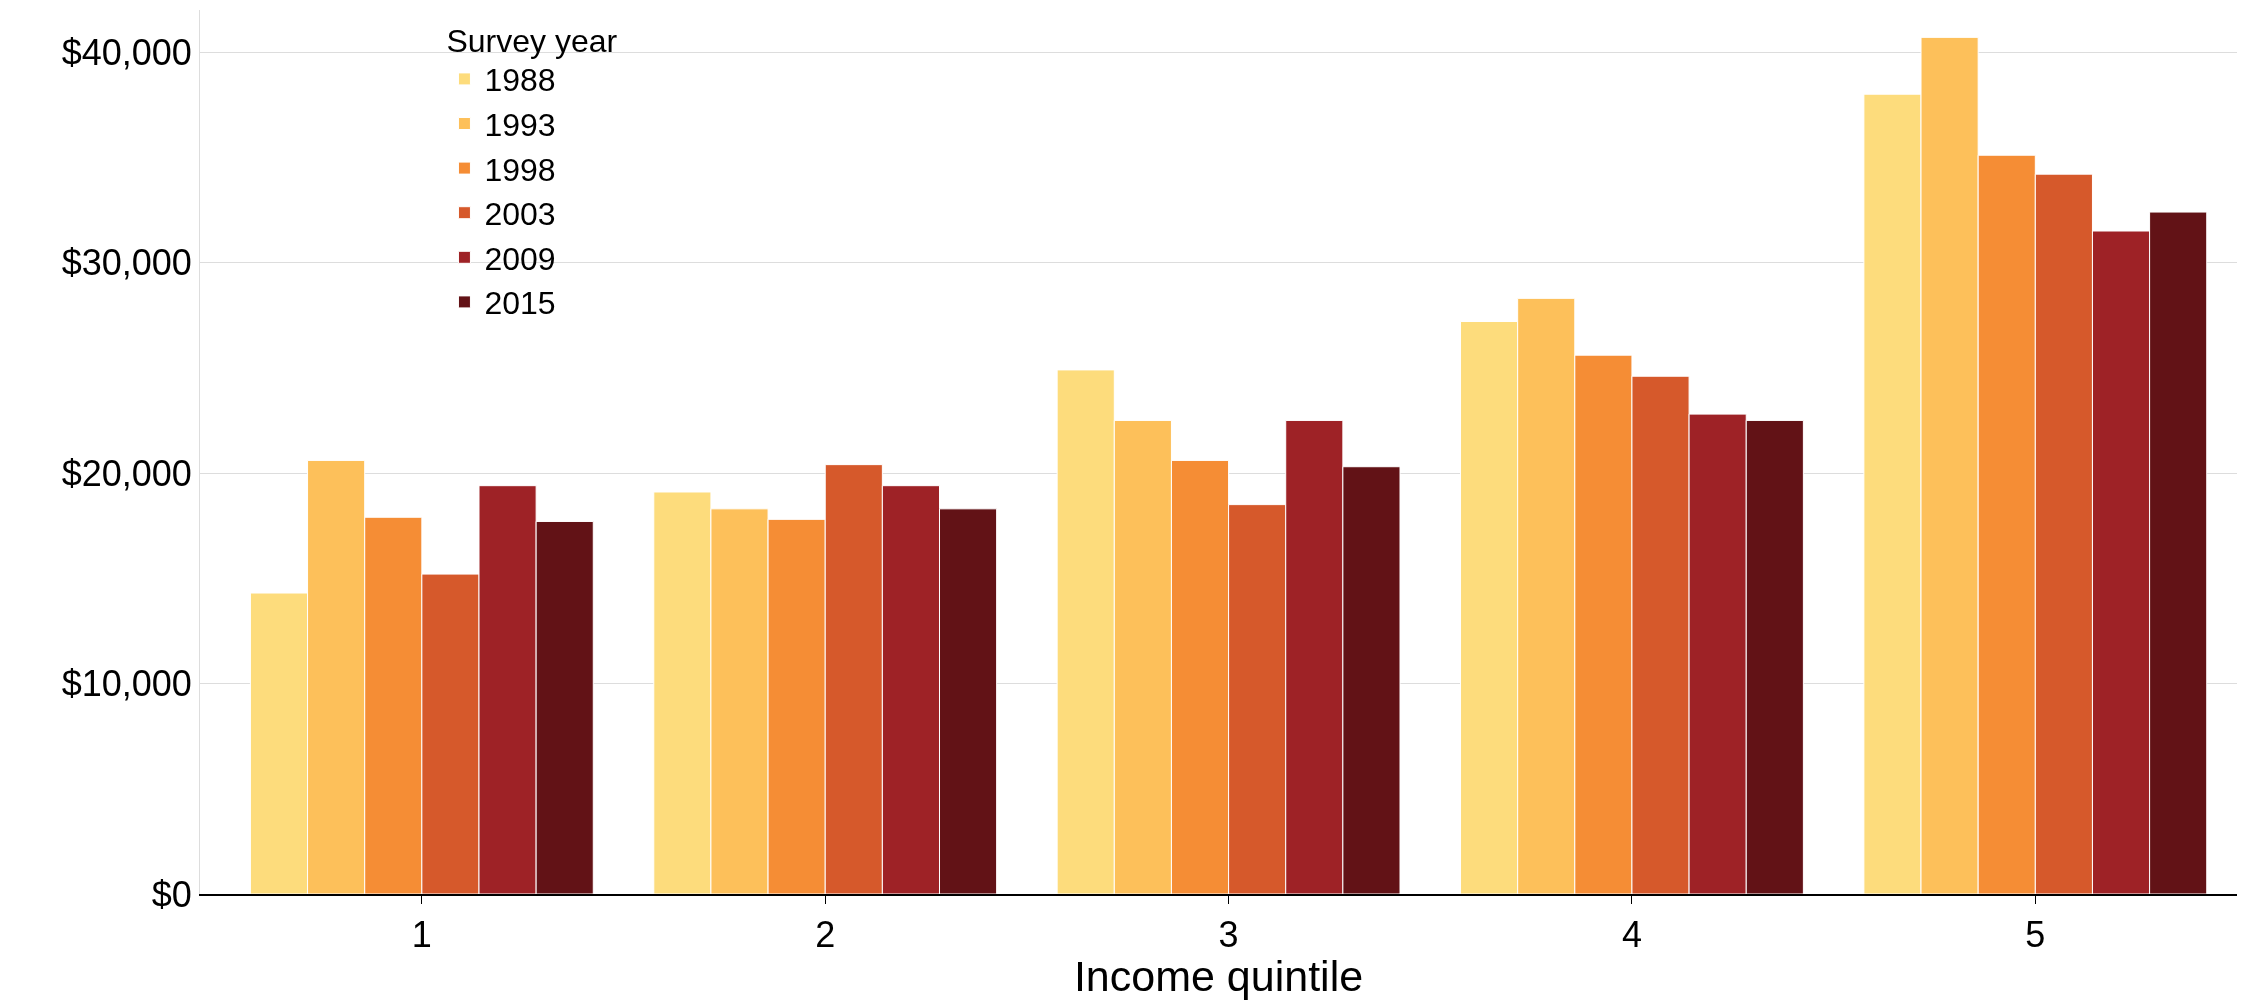 The height and width of the screenshot is (1000, 2247). Describe the element at coordinates (520, 124) in the screenshot. I see `legend-label: 1993` at that location.